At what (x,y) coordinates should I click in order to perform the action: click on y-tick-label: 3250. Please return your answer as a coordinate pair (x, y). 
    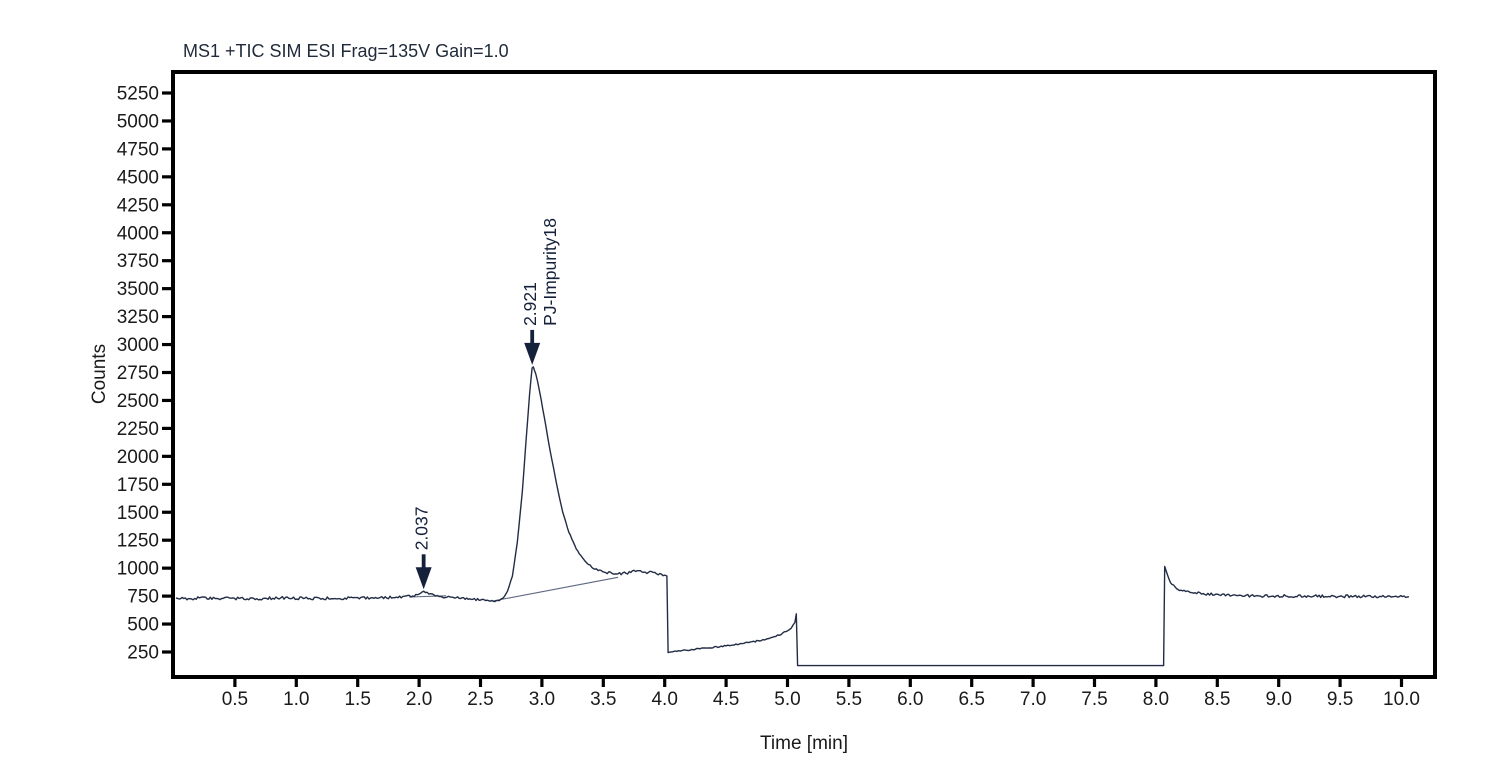
    Looking at the image, I should click on (138, 317).